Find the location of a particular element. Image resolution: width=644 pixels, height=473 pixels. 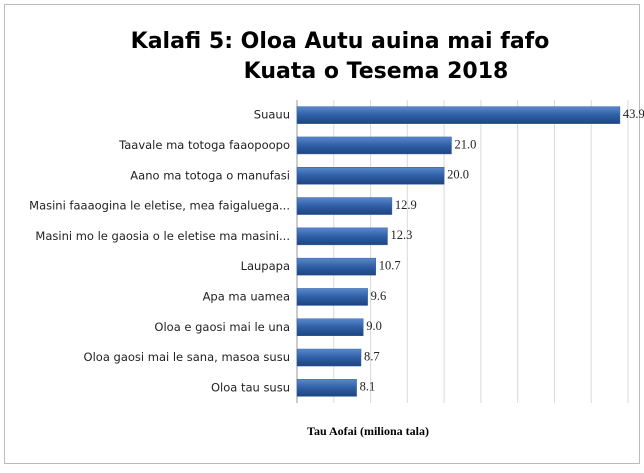

y-tick-label: Aano ma totoga o manufasi is located at coordinates (210, 175).